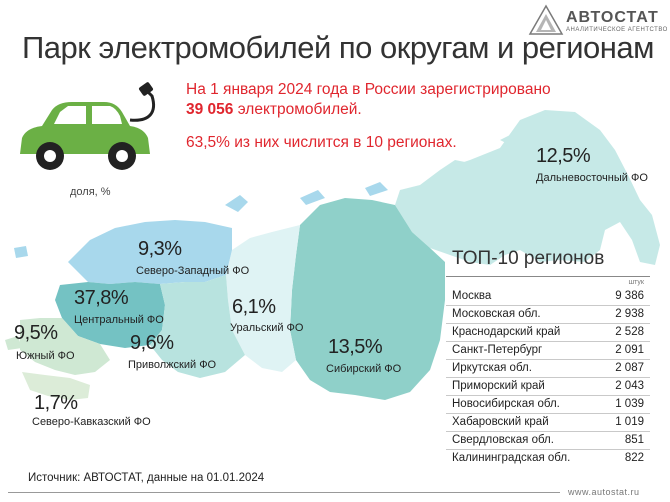 The image size is (670, 502). I want to click on table-row: Хабаровский край 1 019, so click(548, 423).